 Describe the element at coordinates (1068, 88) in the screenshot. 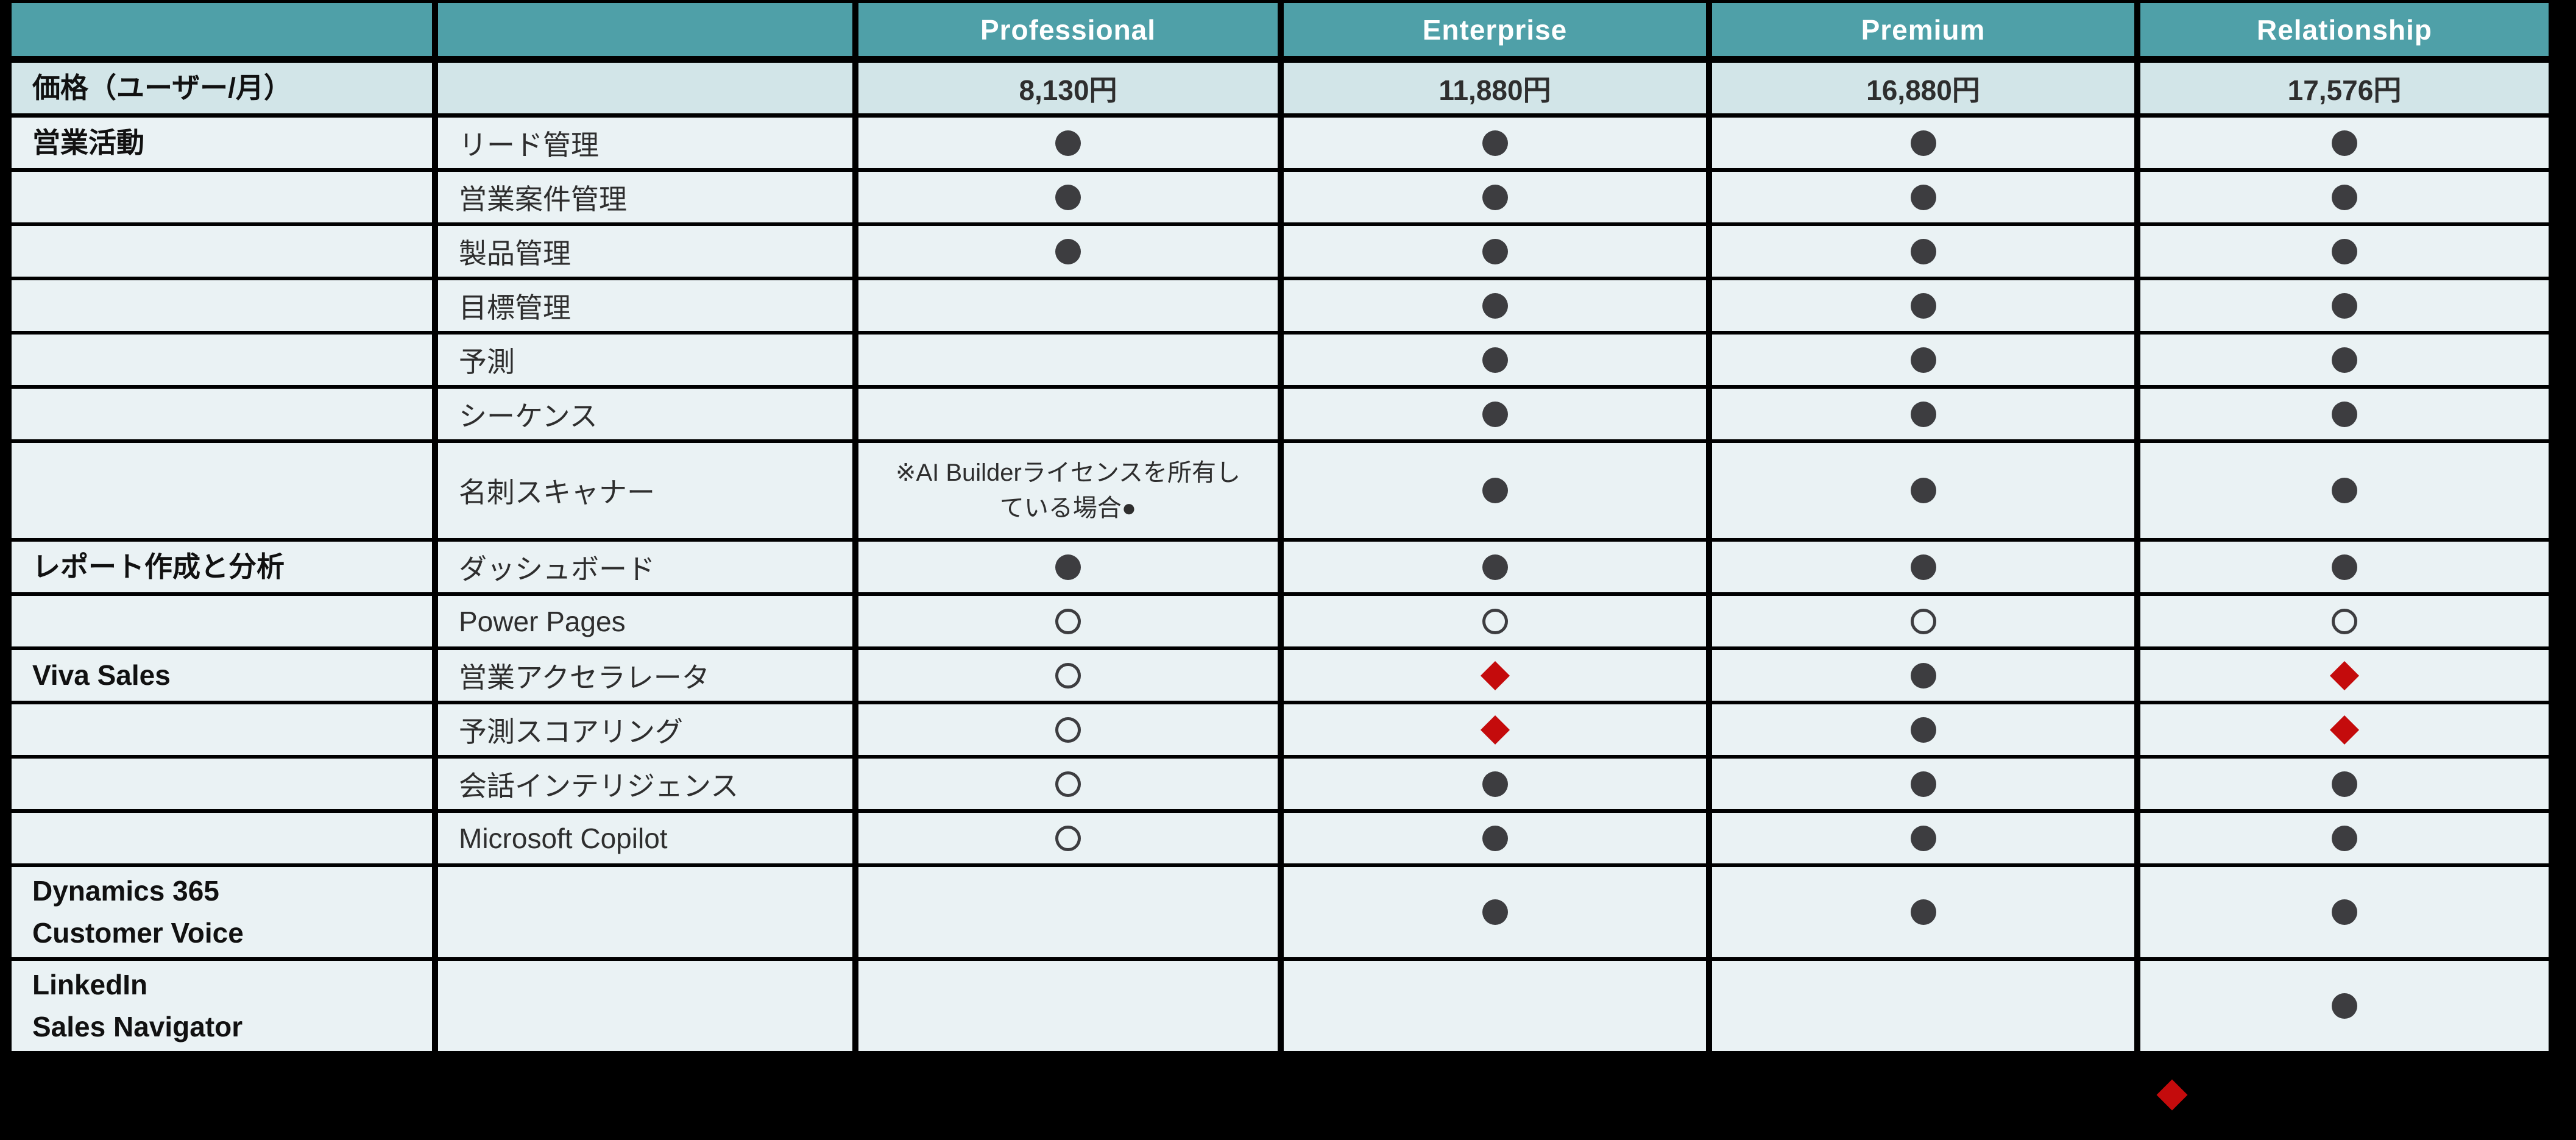

I see `price-professional: 8,130円` at that location.